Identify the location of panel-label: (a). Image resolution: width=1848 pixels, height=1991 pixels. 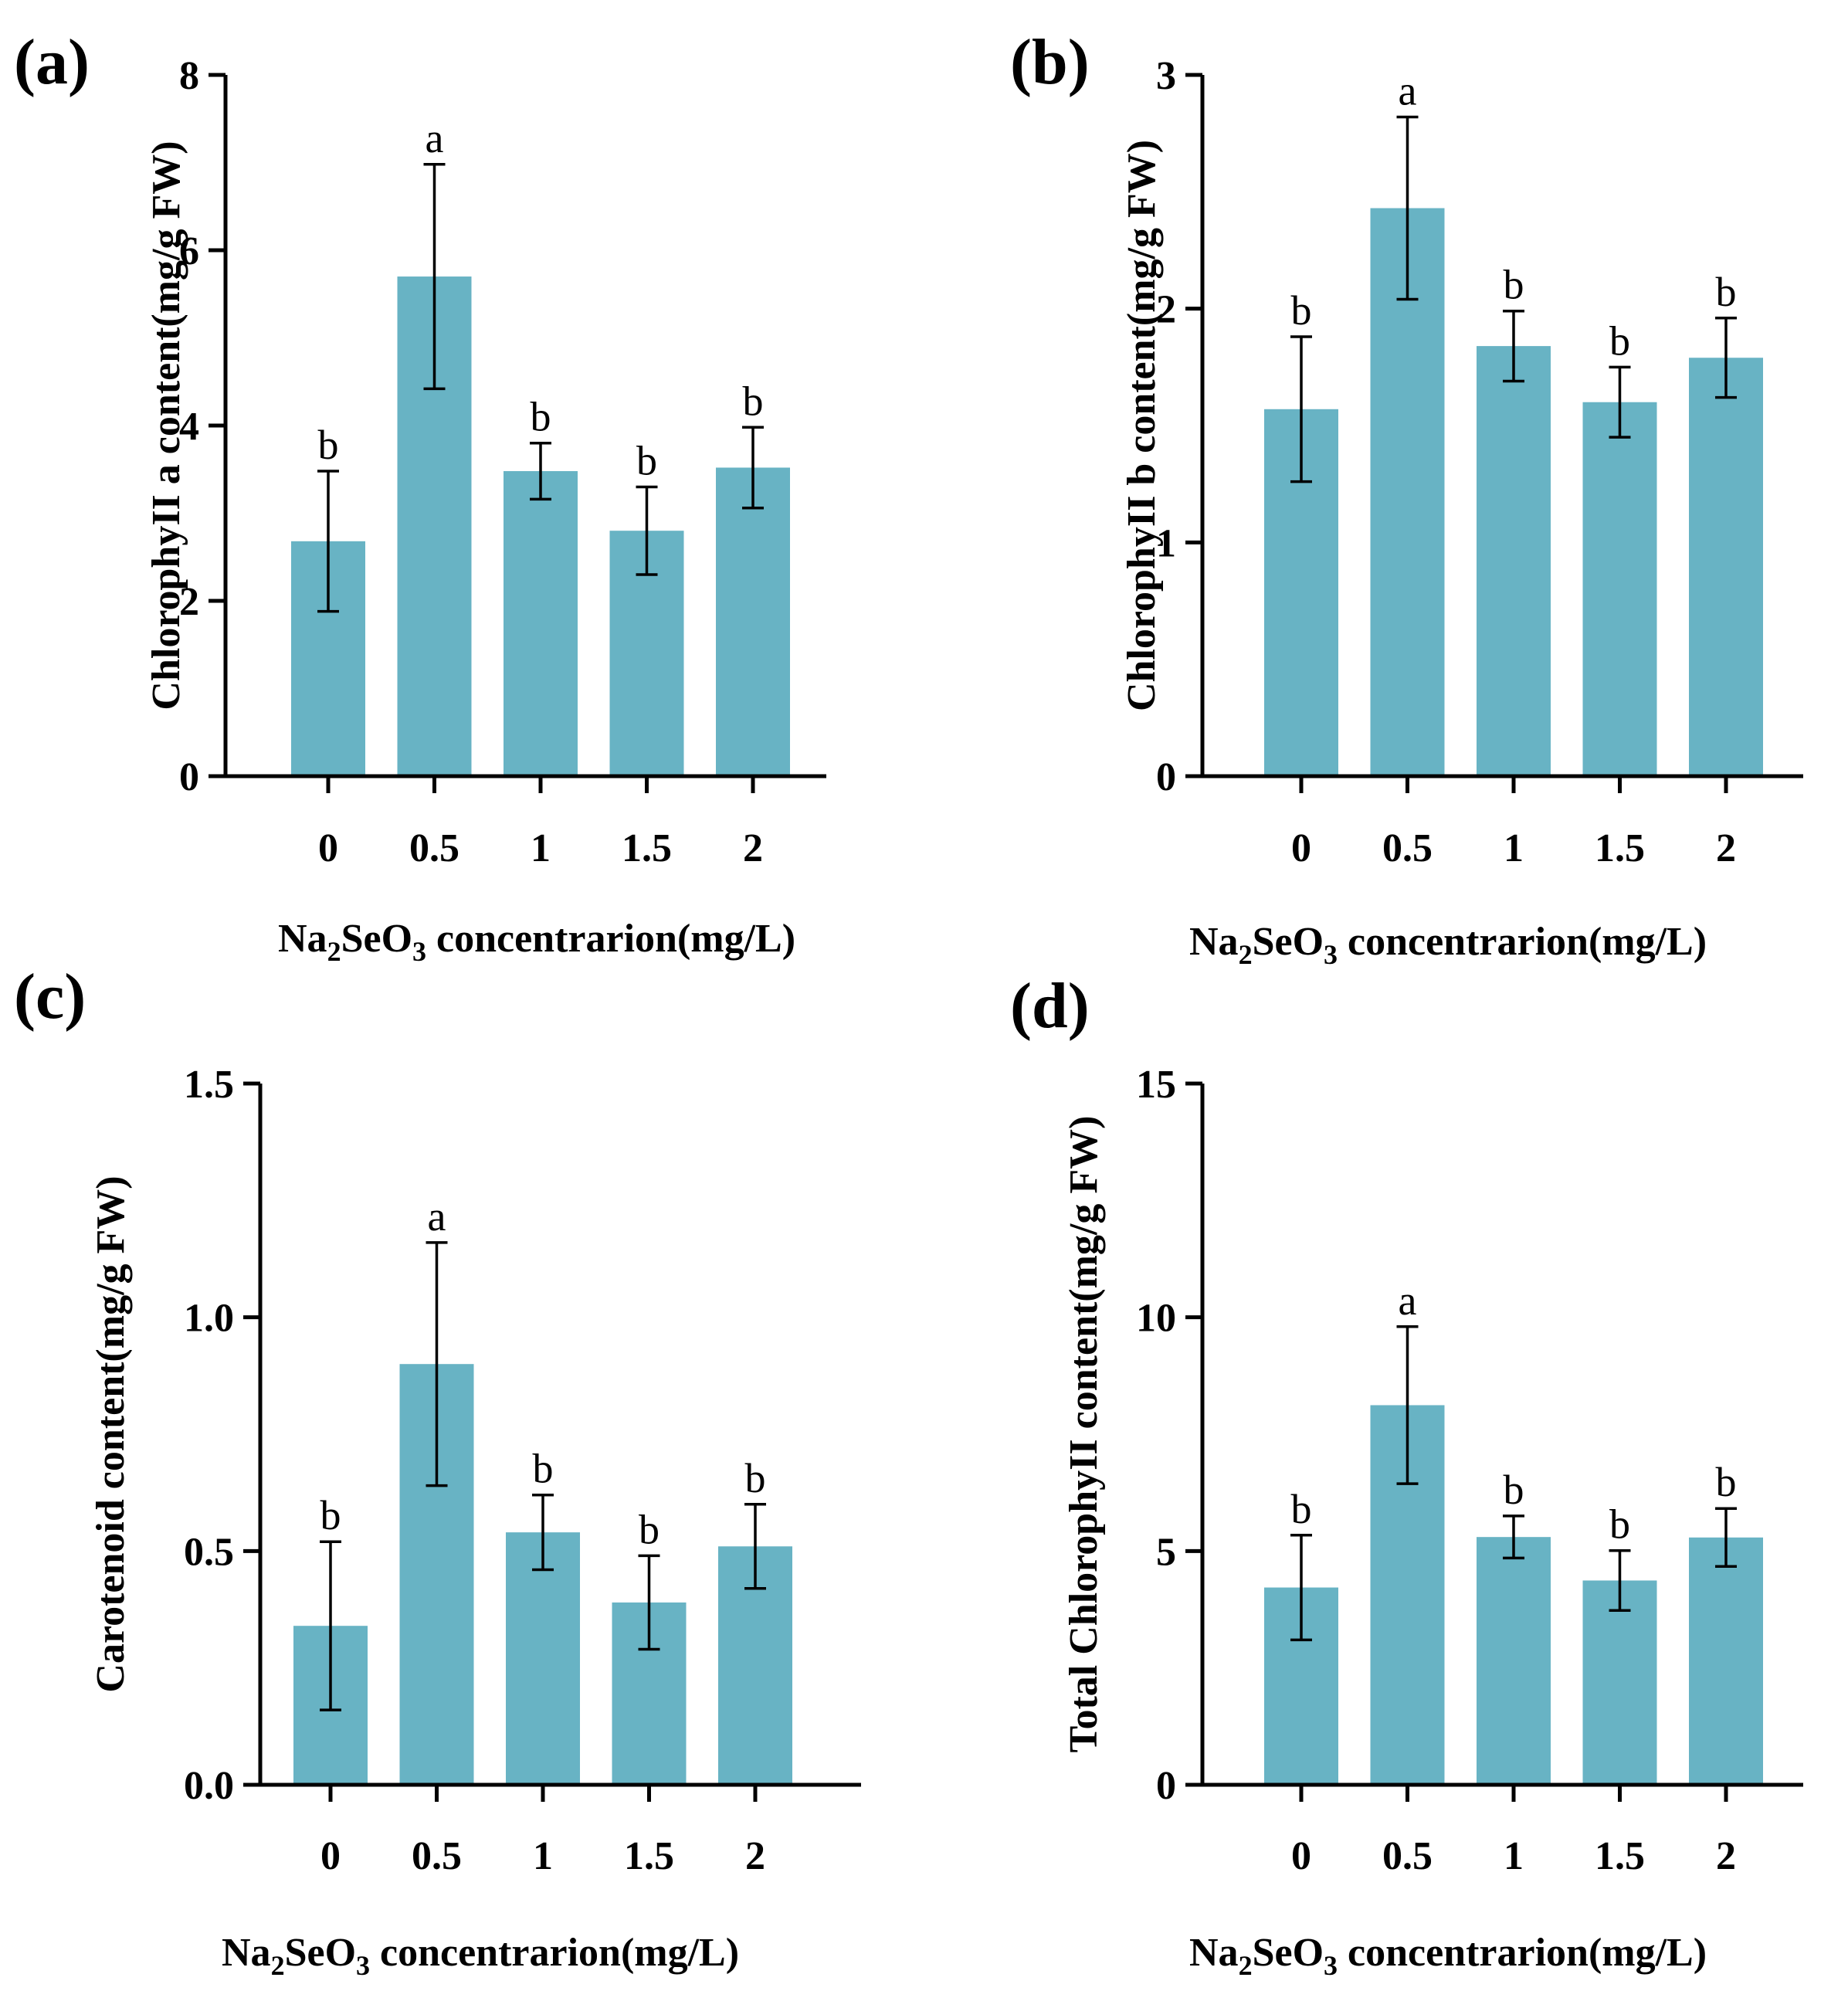
(52, 62).